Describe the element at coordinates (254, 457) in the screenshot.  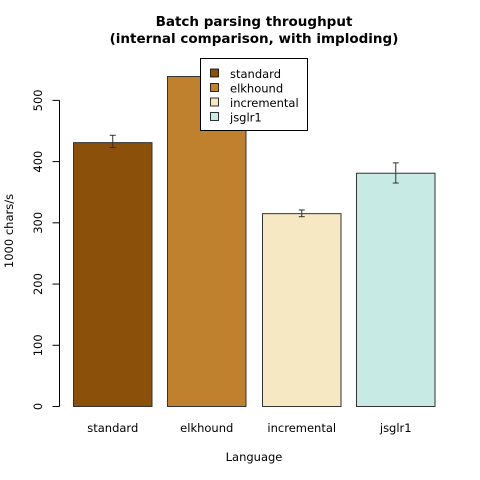
I see `x-axis-title: Language` at that location.